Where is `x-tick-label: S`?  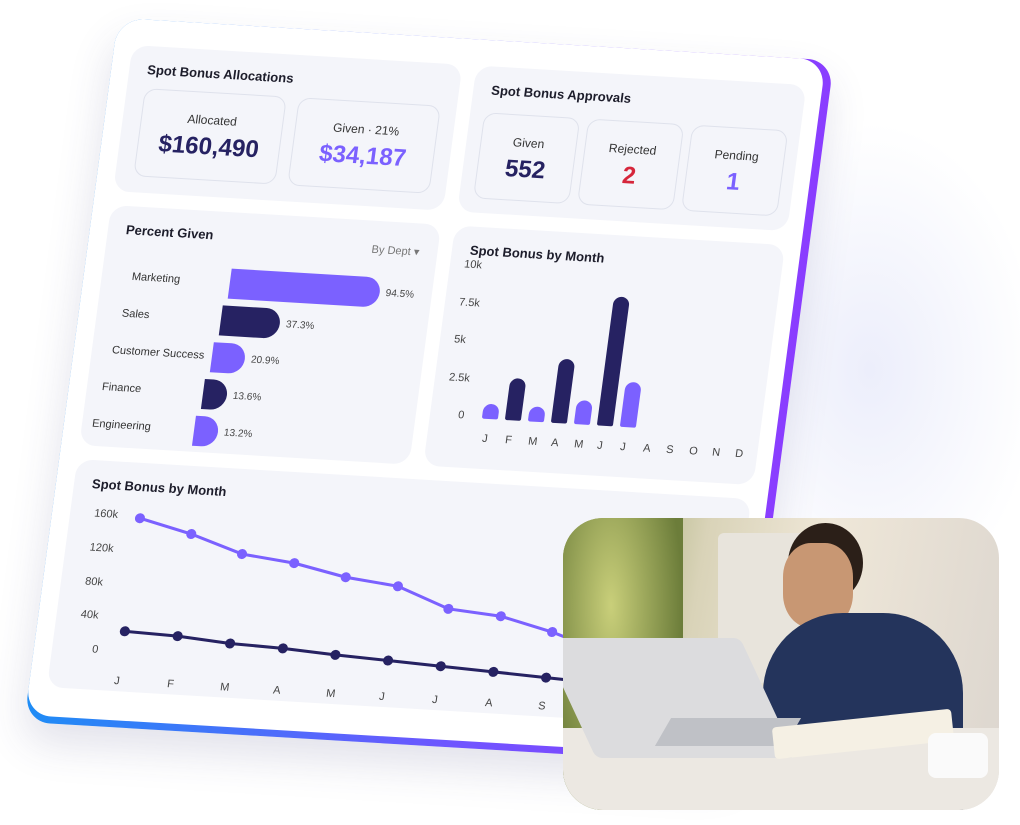
x-tick-label: S is located at coordinates (670, 450).